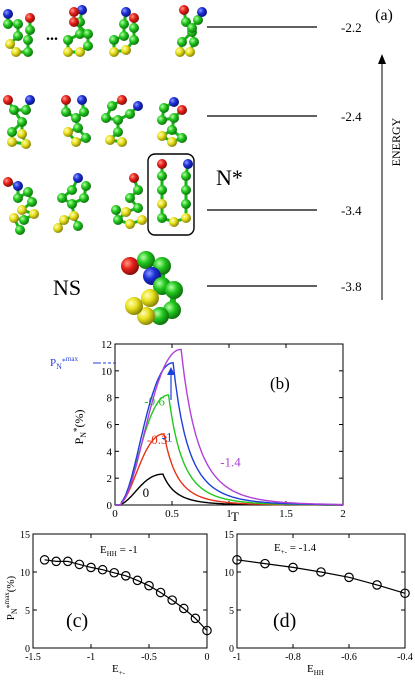 The width and height of the screenshot is (415, 681). I want to click on series-line, so click(321, 576).